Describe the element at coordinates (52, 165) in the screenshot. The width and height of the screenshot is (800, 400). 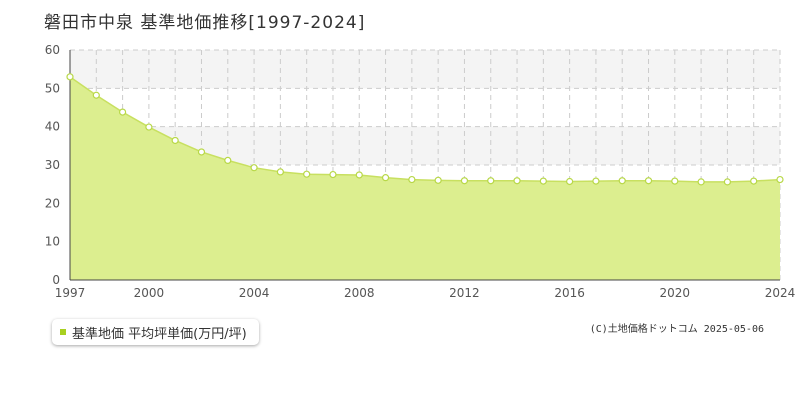
I see `y-tick-label: 30` at that location.